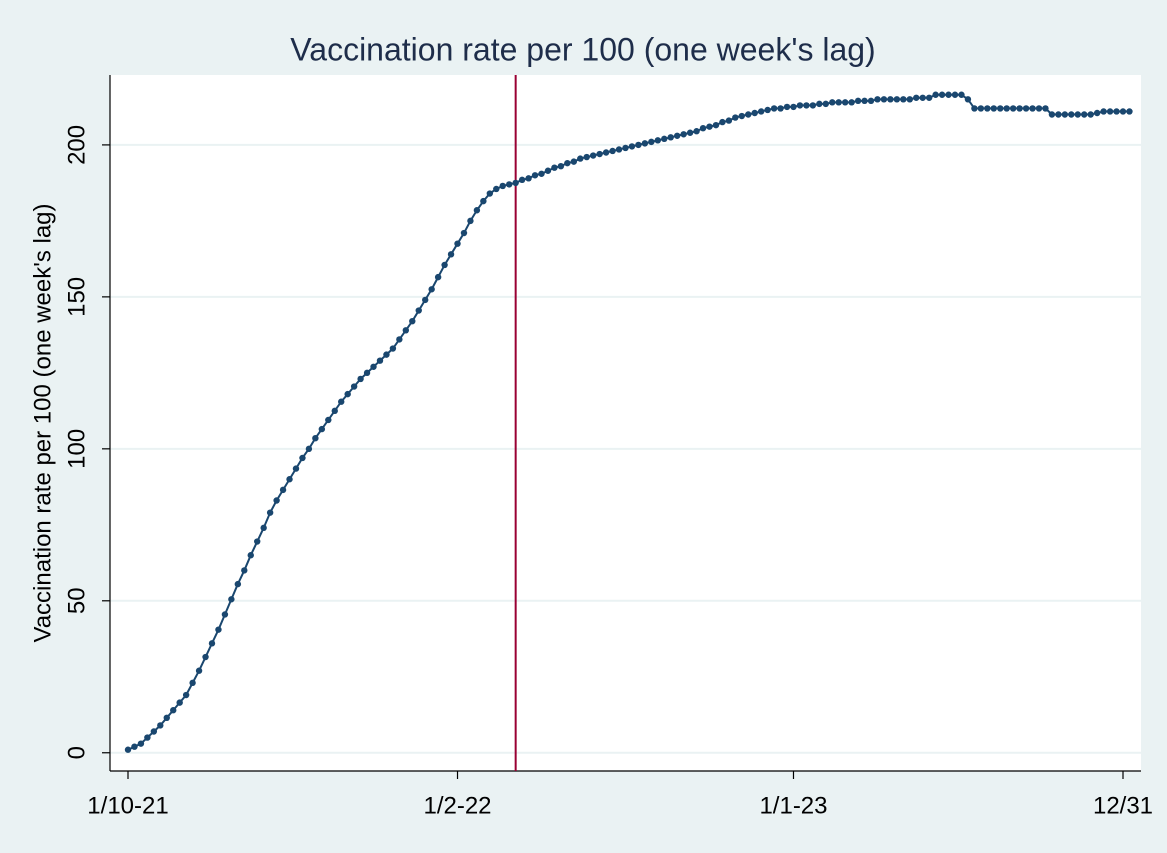  Describe the element at coordinates (127, 805) in the screenshot. I see `x-tick-label: 1/10-21` at that location.